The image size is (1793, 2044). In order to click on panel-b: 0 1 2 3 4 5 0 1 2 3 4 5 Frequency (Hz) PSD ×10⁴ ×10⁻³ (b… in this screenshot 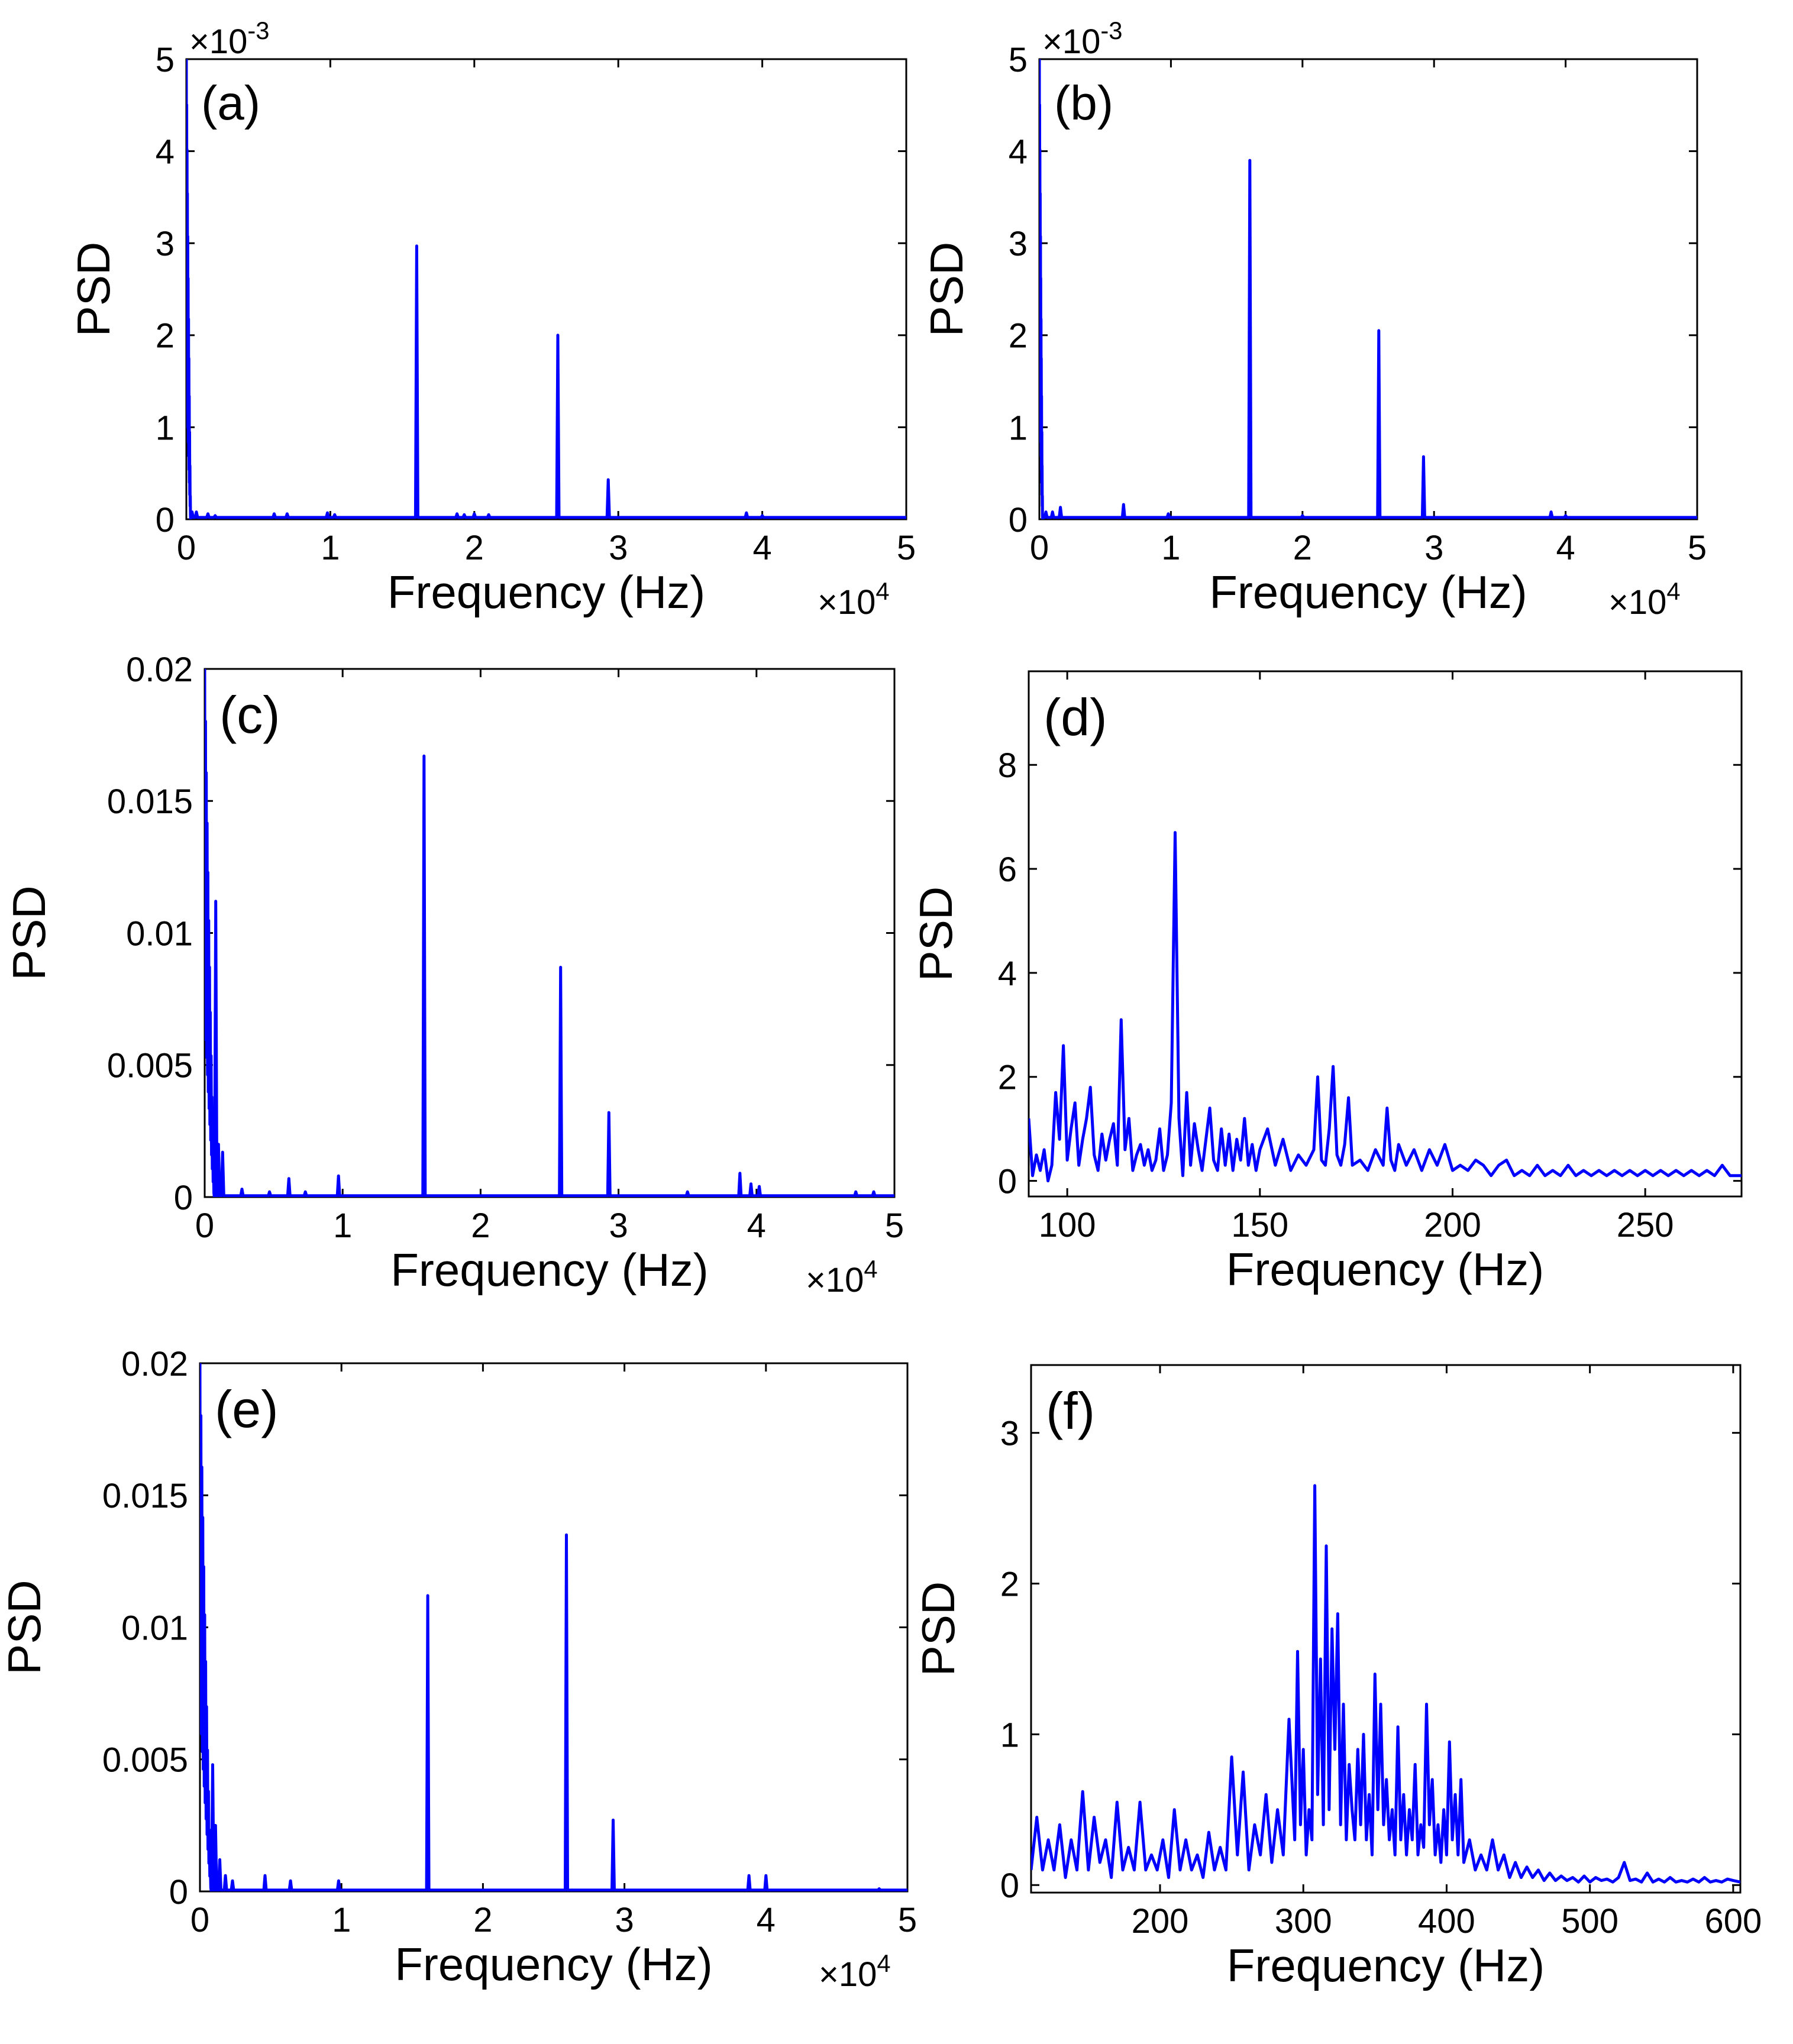, I will do `click(1313, 319)`.